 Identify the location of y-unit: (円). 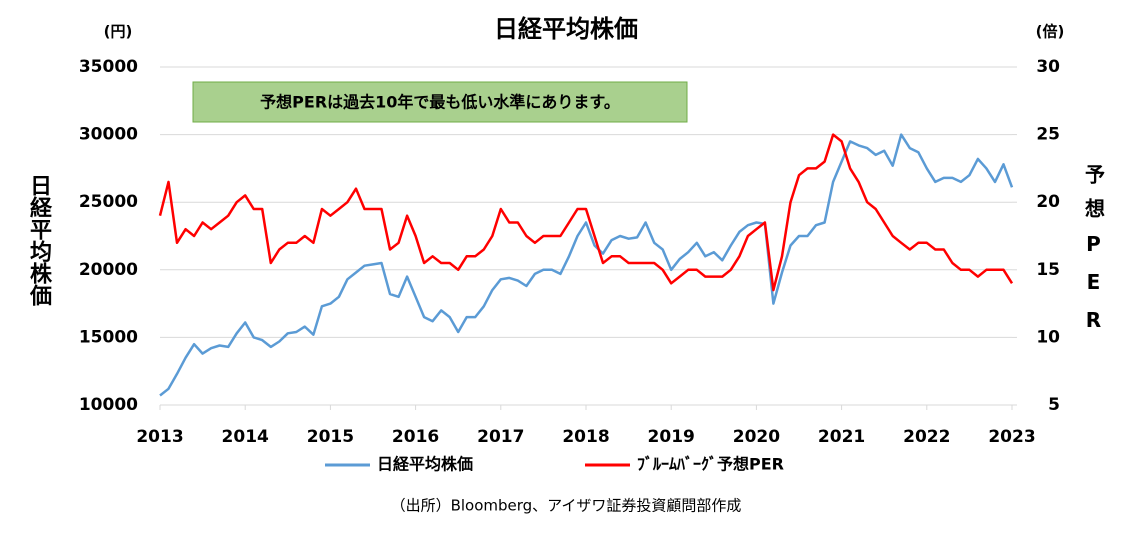
(118, 32).